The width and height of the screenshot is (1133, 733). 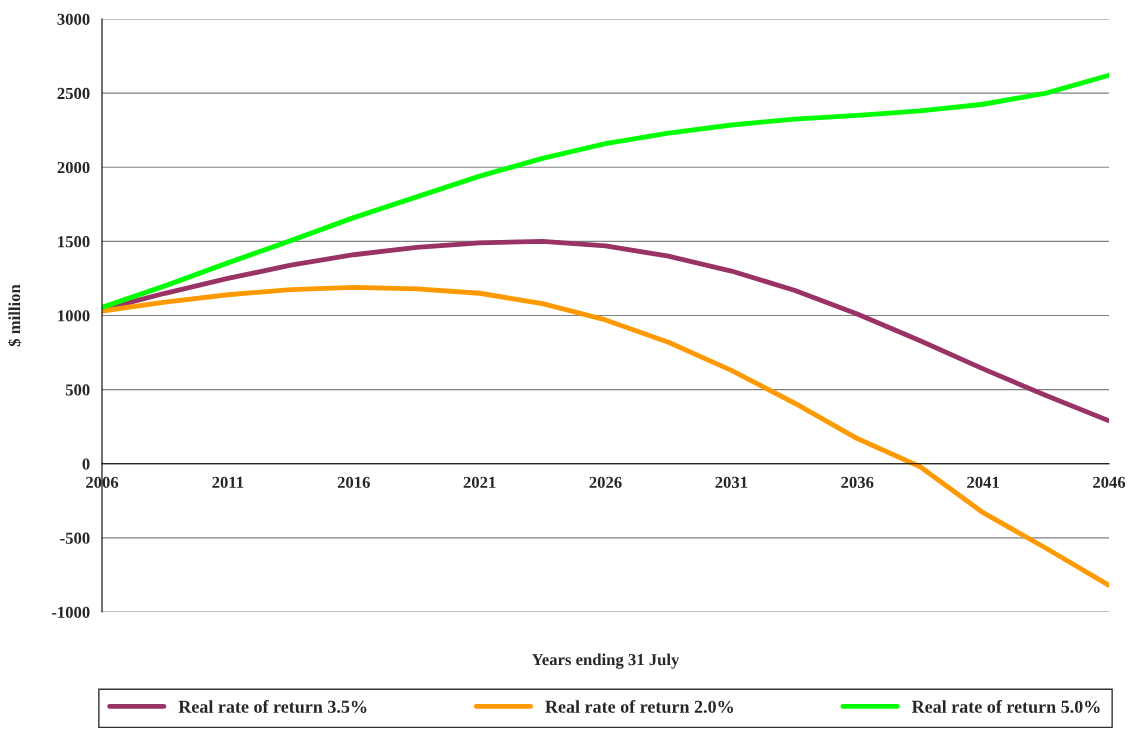 What do you see at coordinates (70, 612) in the screenshot?
I see `y-tick-label: -1000` at bounding box center [70, 612].